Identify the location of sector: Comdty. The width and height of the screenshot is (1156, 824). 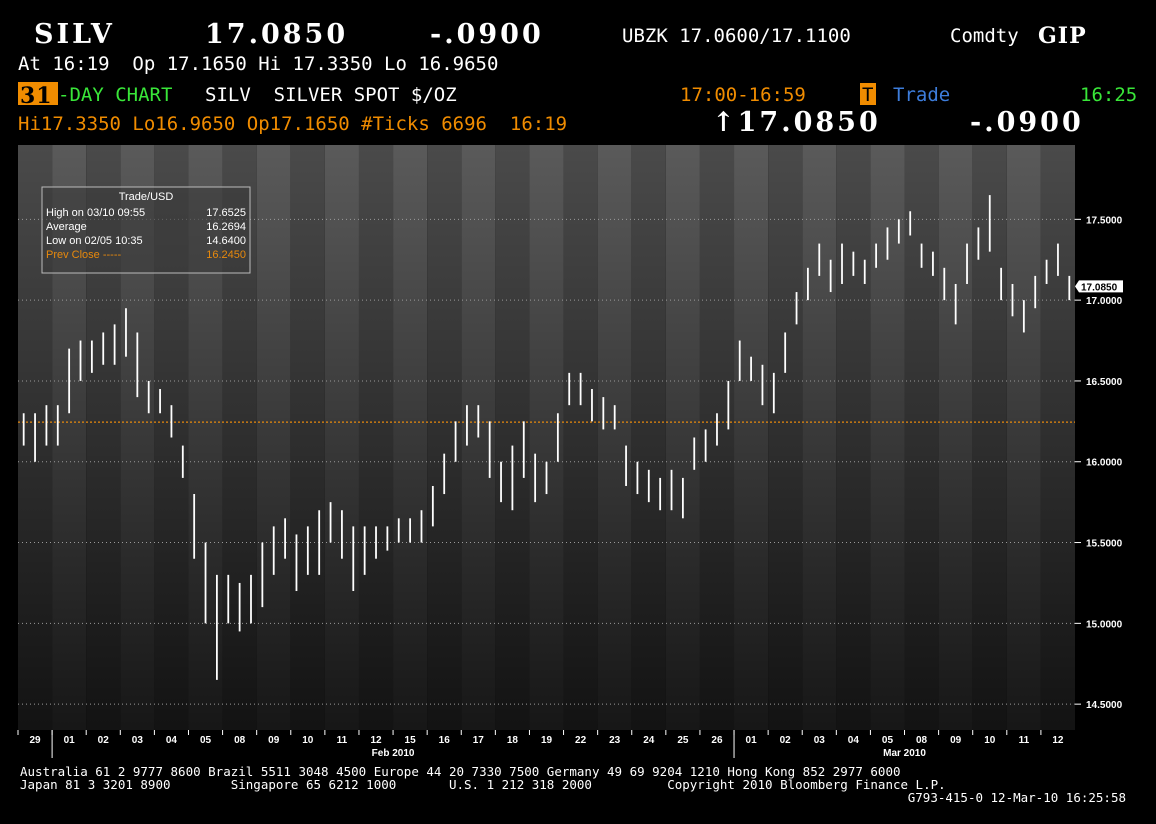
(984, 36).